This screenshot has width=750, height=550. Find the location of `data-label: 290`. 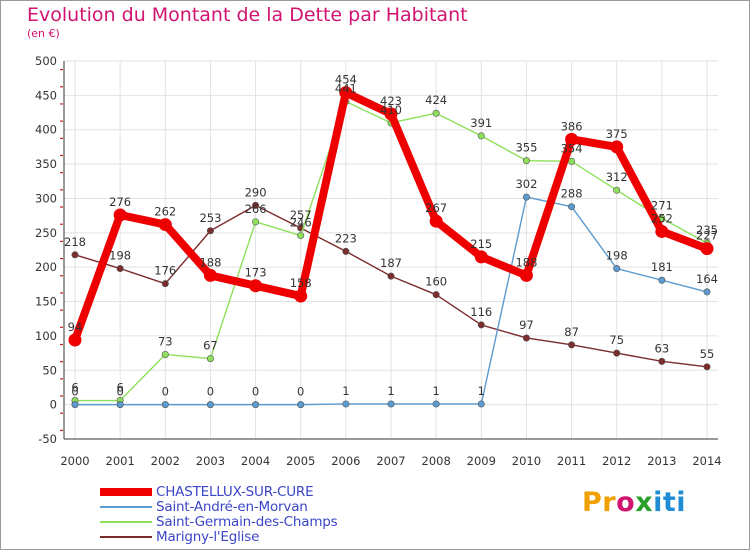

data-label: 290 is located at coordinates (256, 192).